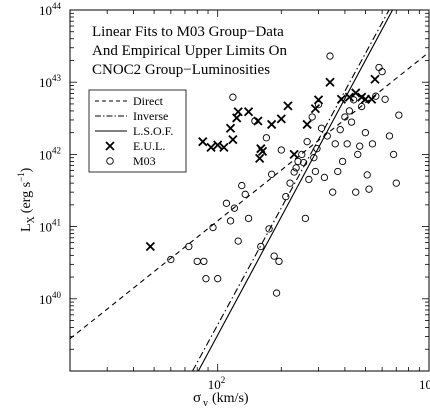 Image resolution: width=430 pixels, height=409 pixels. What do you see at coordinates (153, 131) in the screenshot?
I see `legend-label-lsof: L.S.O.F.` at bounding box center [153, 131].